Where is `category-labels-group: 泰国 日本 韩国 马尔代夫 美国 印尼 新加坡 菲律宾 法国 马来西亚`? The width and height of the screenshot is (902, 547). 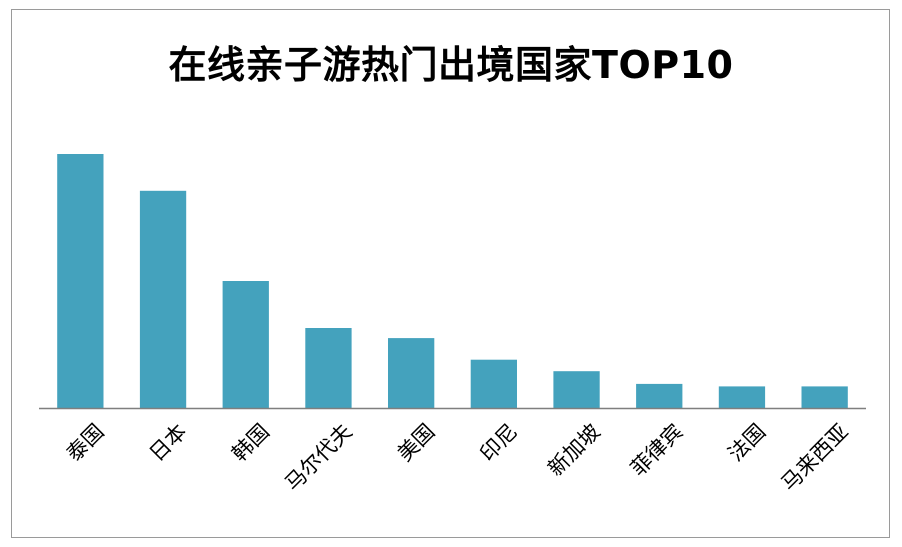 category-labels-group: 泰国 日本 韩国 马尔代夫 美国 印尼 新加坡 菲律宾 法国 马来西亚 is located at coordinates (457, 457).